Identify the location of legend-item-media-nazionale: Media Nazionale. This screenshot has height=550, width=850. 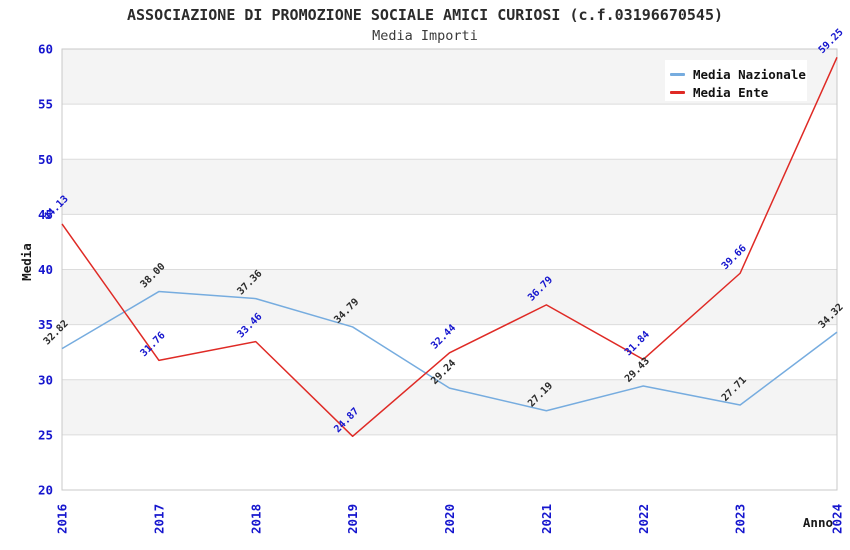
(738, 74).